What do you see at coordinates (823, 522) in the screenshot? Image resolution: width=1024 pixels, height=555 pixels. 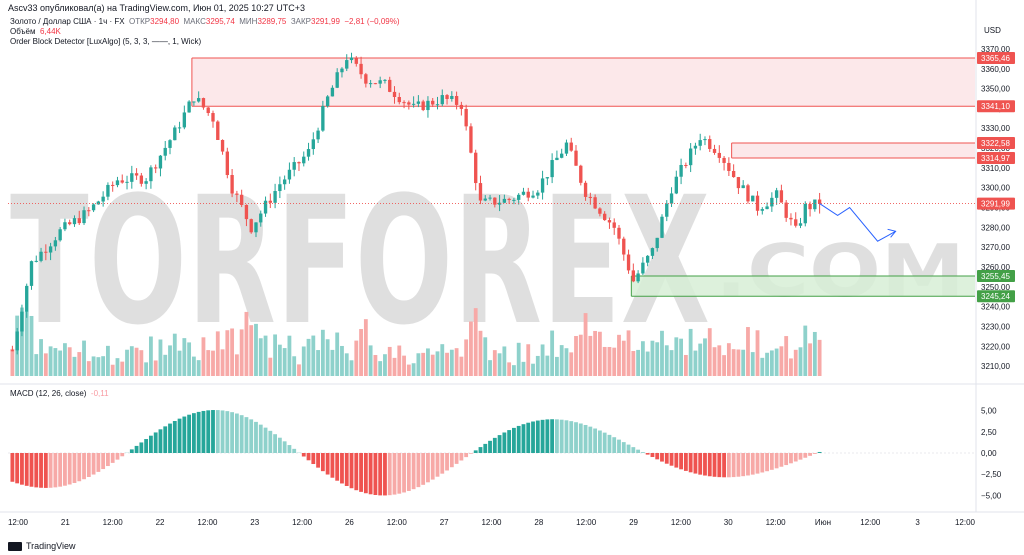 I see `time-tick-label: Июн` at bounding box center [823, 522].